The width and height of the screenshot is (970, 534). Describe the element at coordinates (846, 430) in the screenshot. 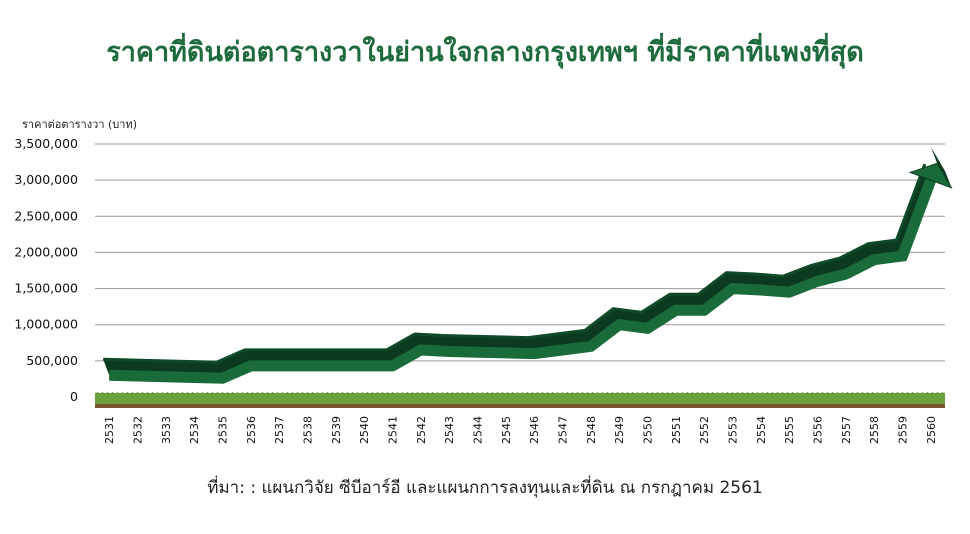

I see `x-tick-label: 2557` at that location.